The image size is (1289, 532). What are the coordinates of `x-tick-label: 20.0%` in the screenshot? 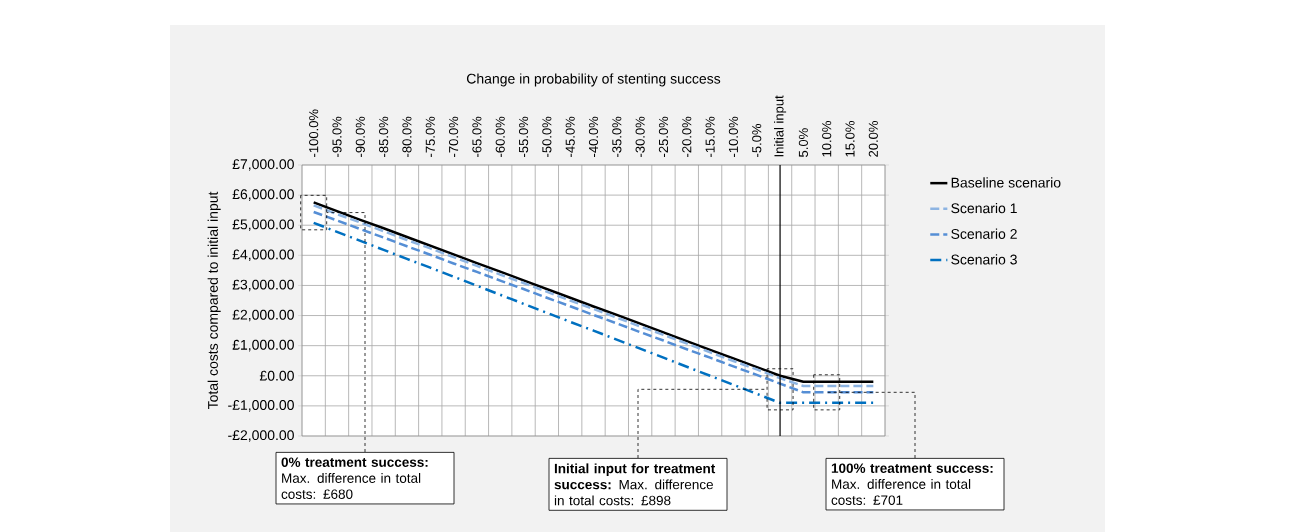 It's located at (873, 139).